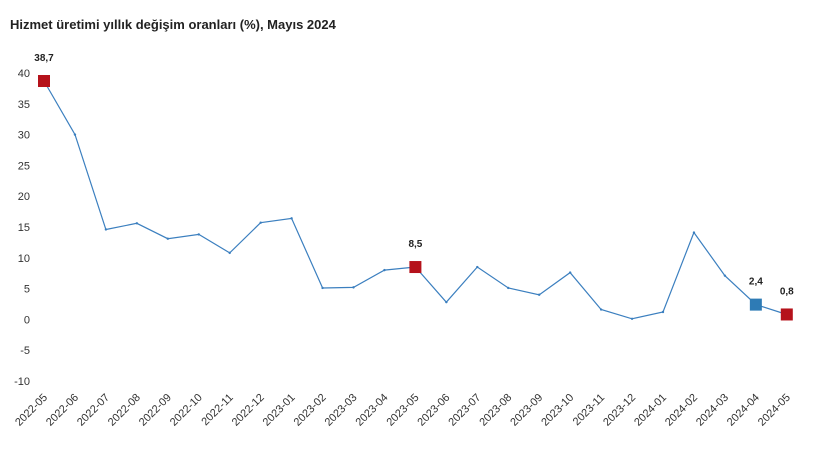  Describe the element at coordinates (217, 410) in the screenshot. I see `x-tick-label: 2022-11` at that location.